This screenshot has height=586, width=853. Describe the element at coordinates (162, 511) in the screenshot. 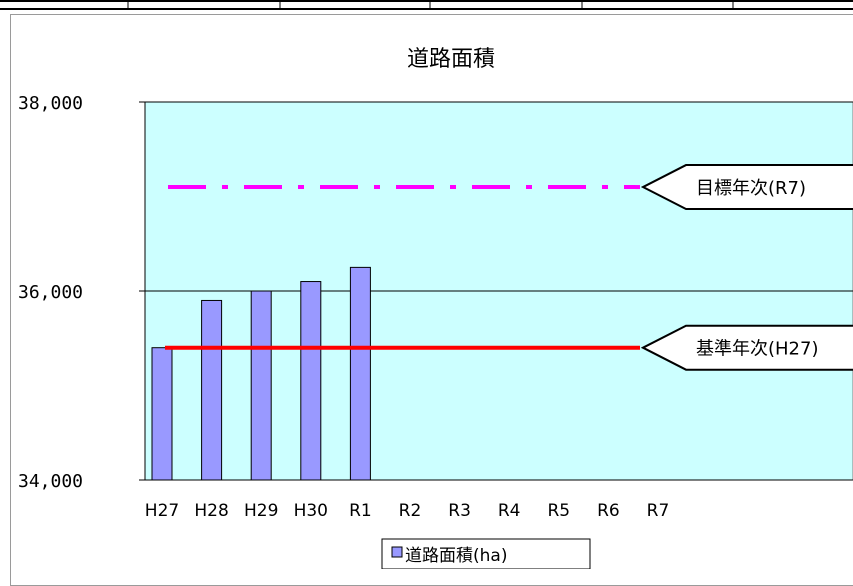

I see `x-tick-label: H27` at that location.